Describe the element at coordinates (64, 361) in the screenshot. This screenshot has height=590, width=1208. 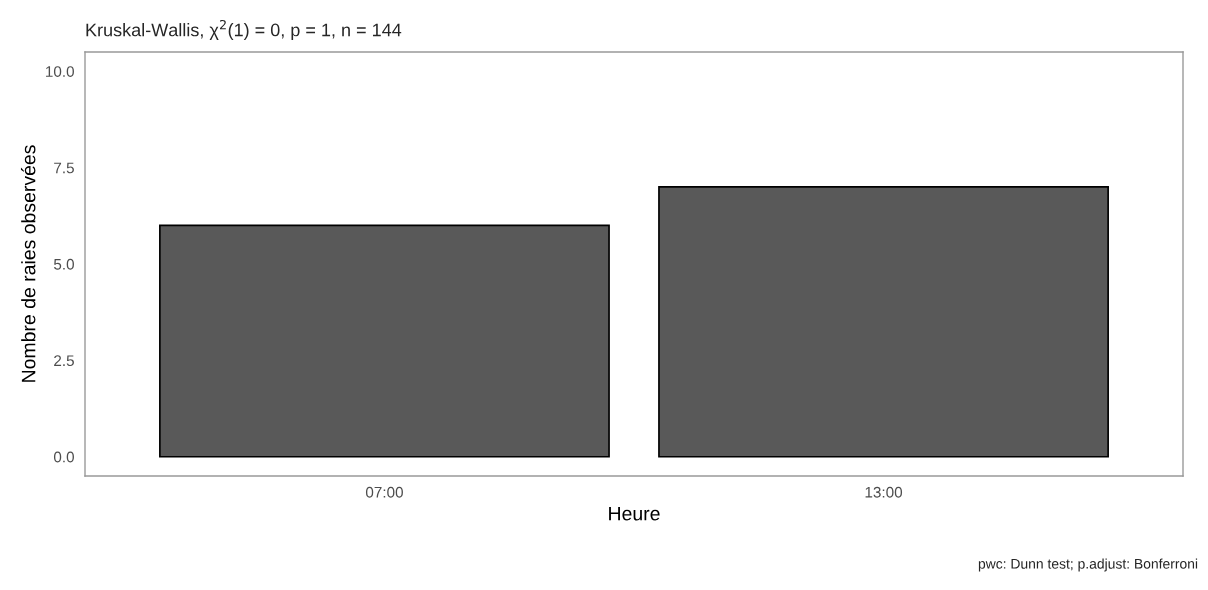
I see `y-tick-label: 2.5` at that location.